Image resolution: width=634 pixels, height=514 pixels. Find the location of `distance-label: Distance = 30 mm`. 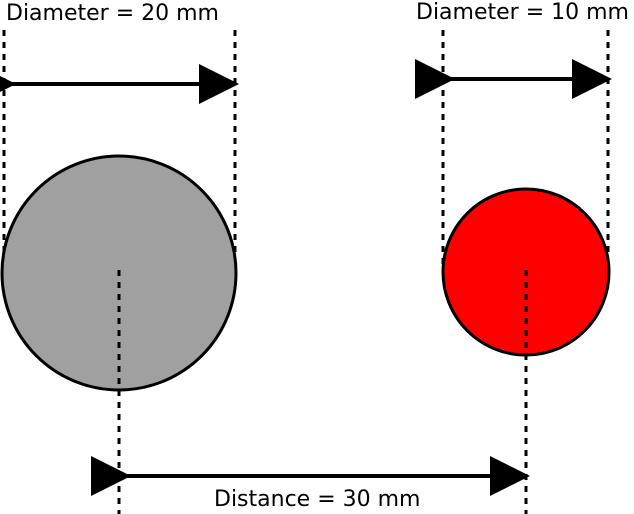

distance-label: Distance = 30 mm is located at coordinates (317, 499).